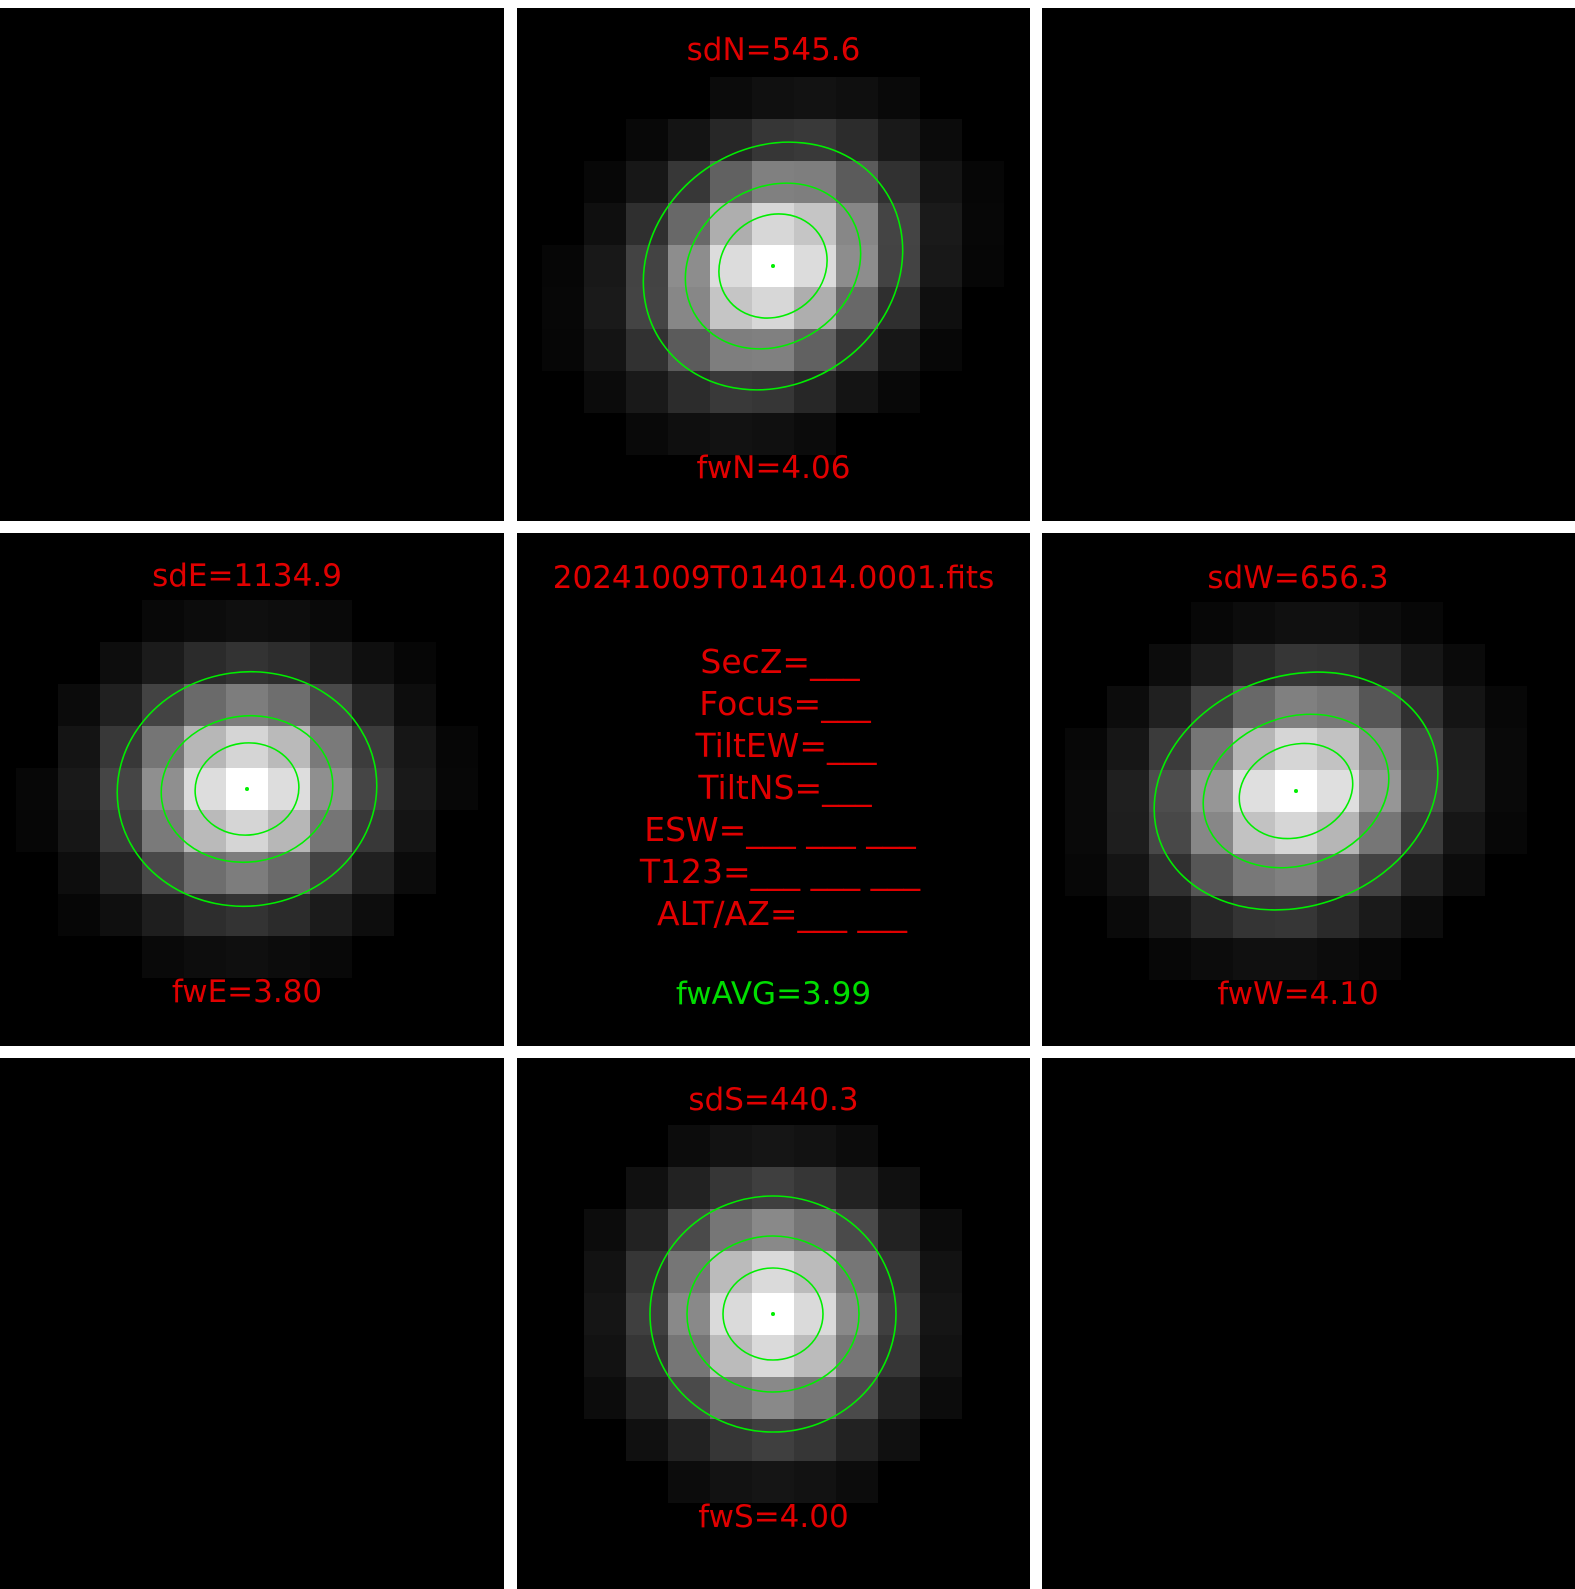  I want to click on star-image-west, so click(1296, 791).